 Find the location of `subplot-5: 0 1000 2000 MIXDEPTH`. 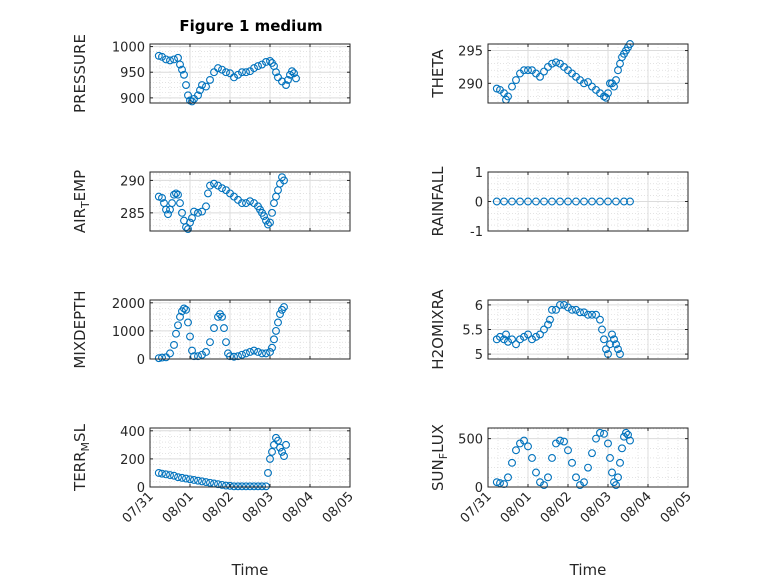

subplot-5: 0 1000 2000 MIXDEPTH is located at coordinates (211, 329).